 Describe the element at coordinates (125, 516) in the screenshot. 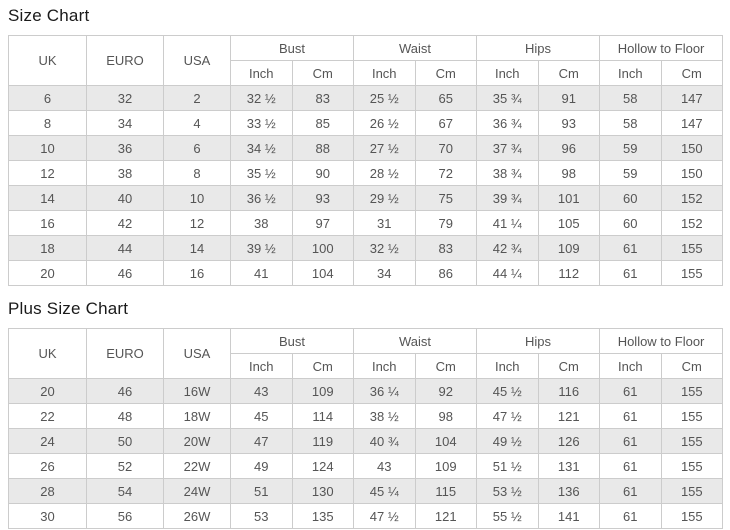

I see `table-cell: 56` at that location.